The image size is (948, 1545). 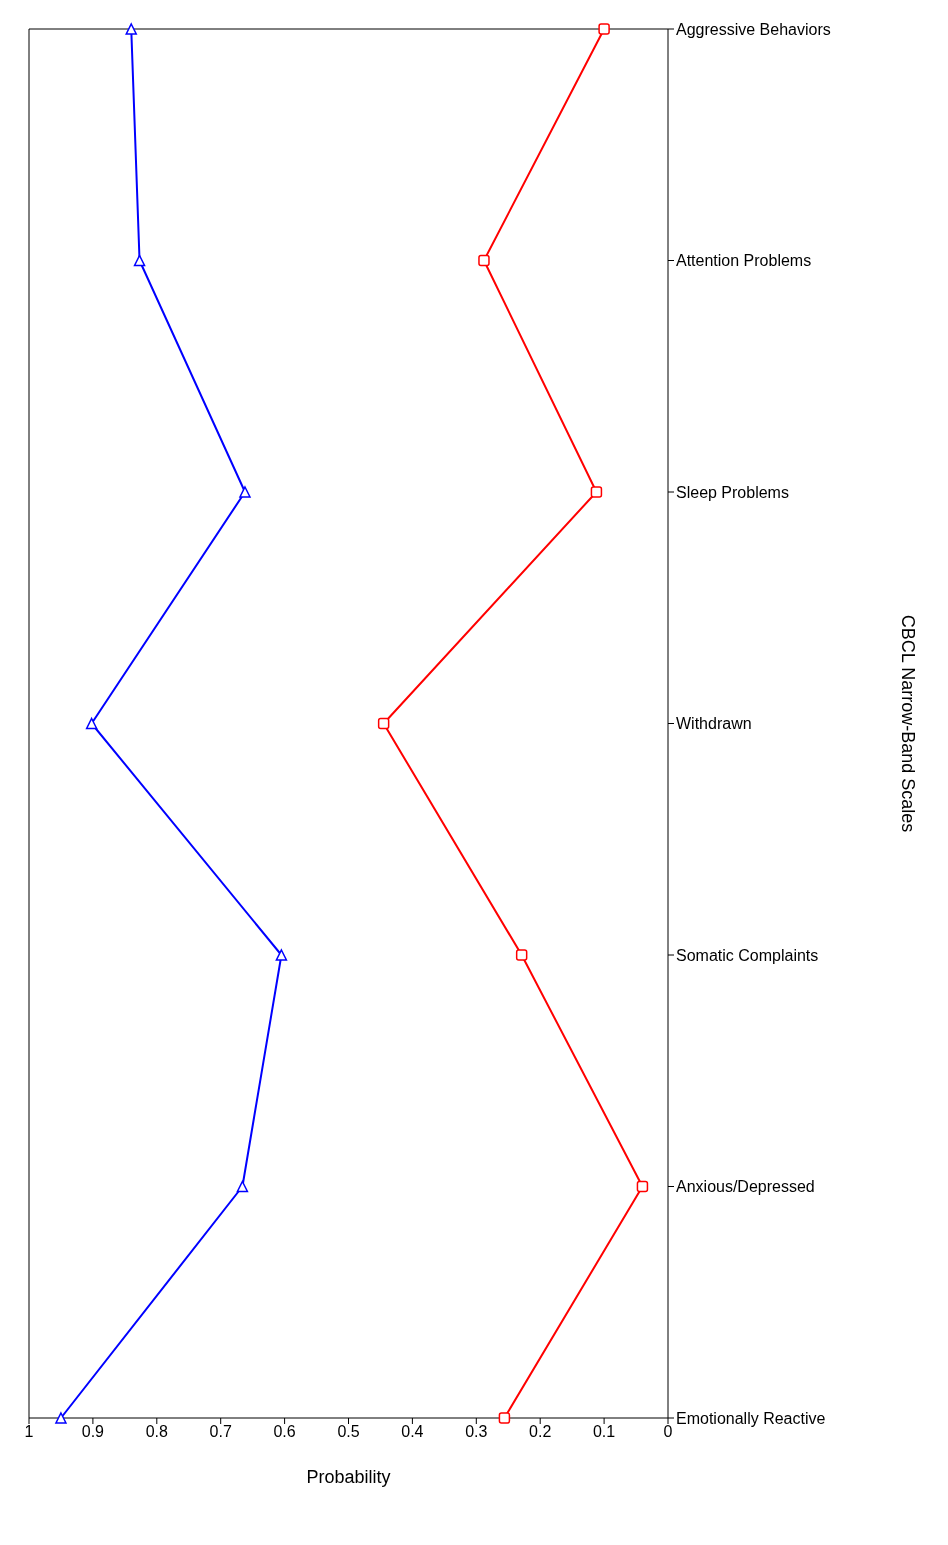 What do you see at coordinates (476, 1432) in the screenshot?
I see `x-tick-label: 0.3` at bounding box center [476, 1432].